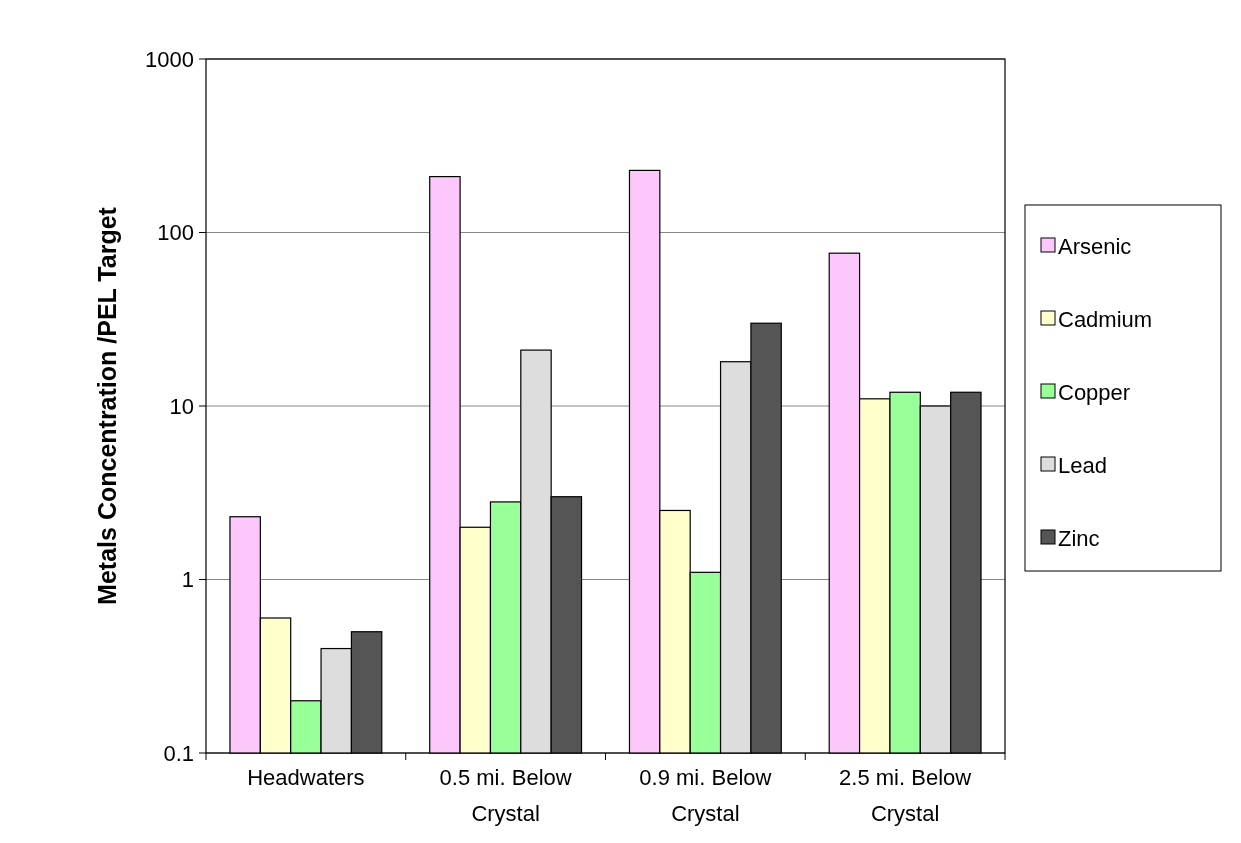  Describe the element at coordinates (1095, 246) in the screenshot. I see `legend-label: Arsenic` at that location.